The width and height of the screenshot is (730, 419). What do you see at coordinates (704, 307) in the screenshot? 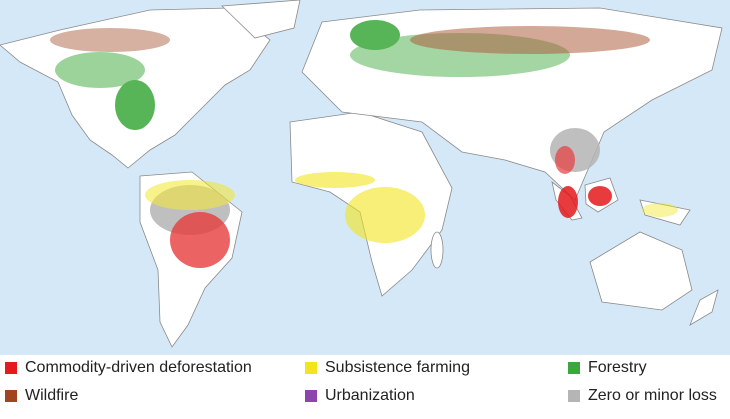
I see `new-zealand` at bounding box center [704, 307].